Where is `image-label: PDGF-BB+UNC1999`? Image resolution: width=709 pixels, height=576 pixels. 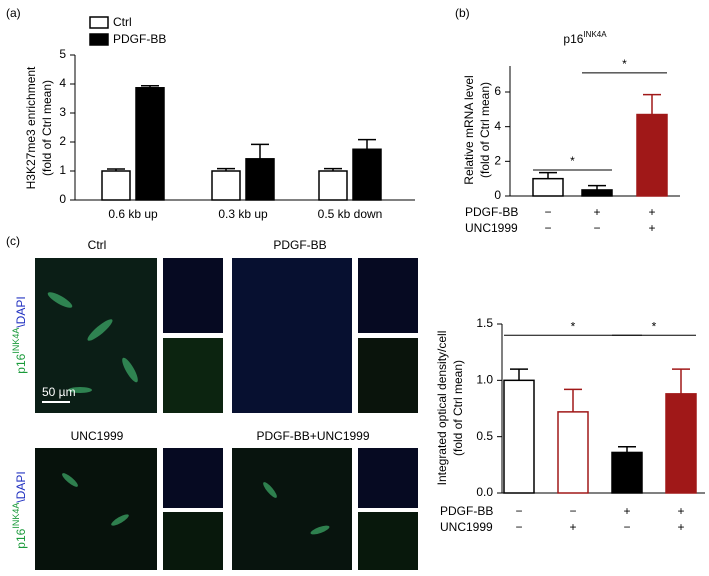
image-label: PDGF-BB+UNC1999 is located at coordinates (312, 436).